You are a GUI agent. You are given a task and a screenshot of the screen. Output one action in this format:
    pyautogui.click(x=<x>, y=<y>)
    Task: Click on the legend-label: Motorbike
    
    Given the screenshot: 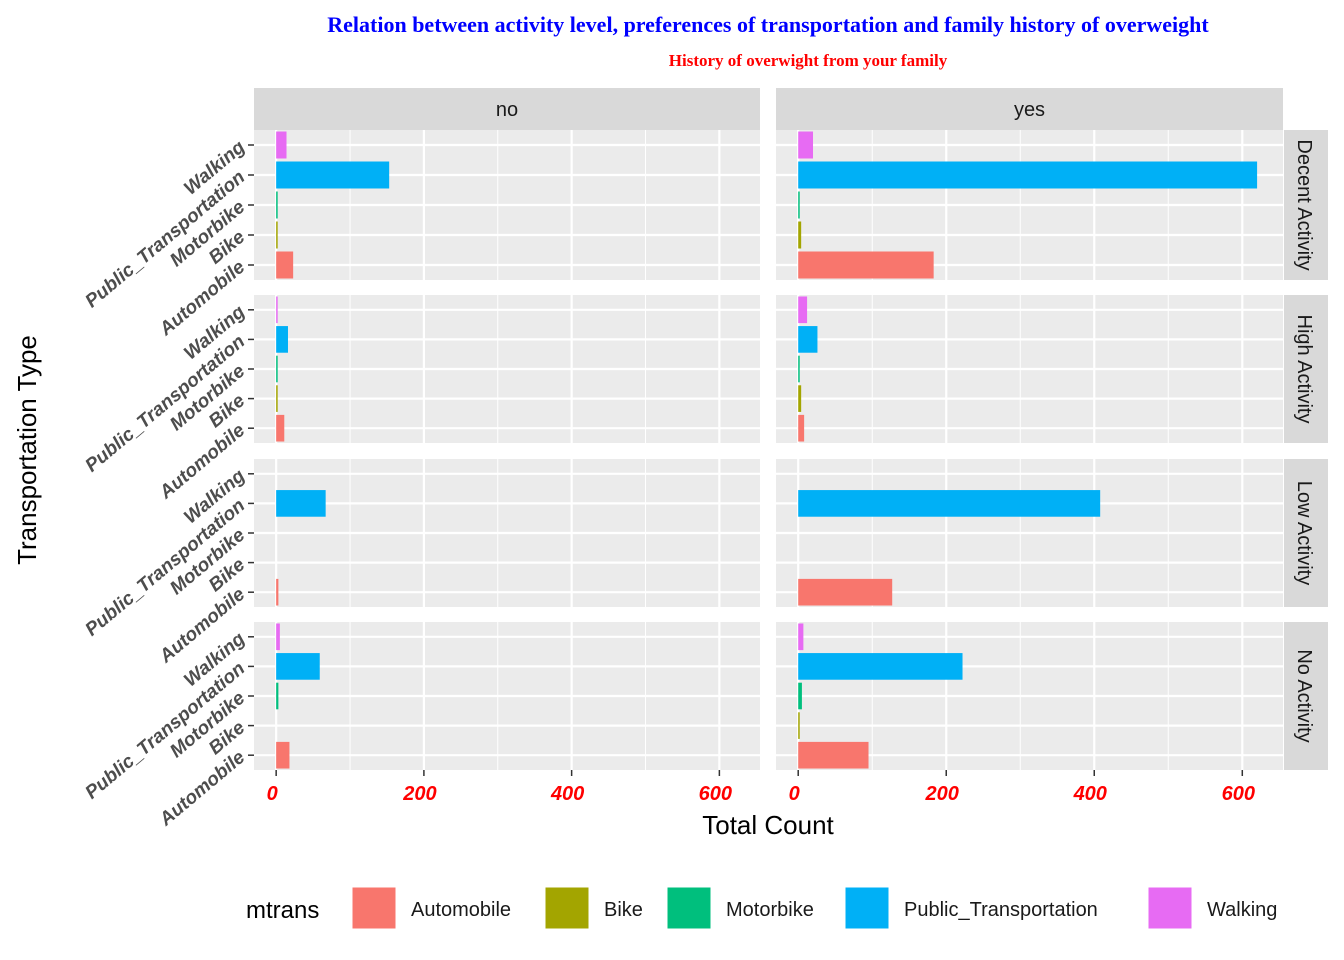 What is the action you would take?
    pyautogui.click(x=770, y=910)
    